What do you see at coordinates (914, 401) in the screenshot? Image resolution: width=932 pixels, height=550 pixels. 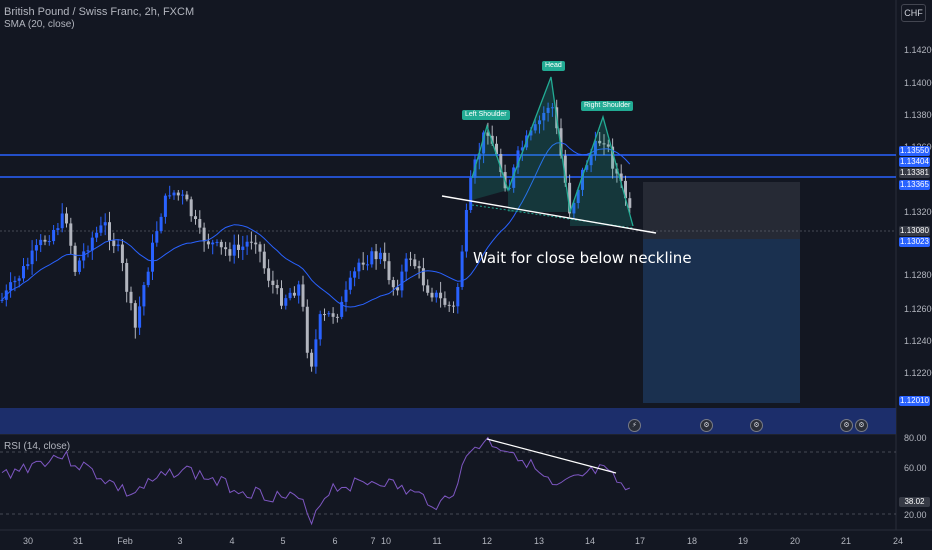 I see `price-tag: 1.12010` at bounding box center [914, 401].